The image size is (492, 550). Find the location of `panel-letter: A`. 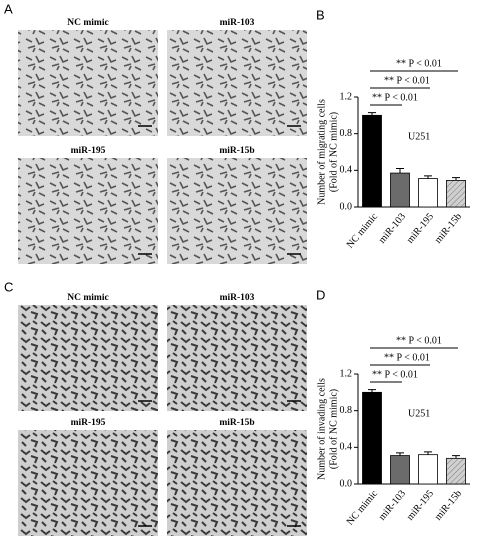

panel-letter: A is located at coordinates (8, 8).